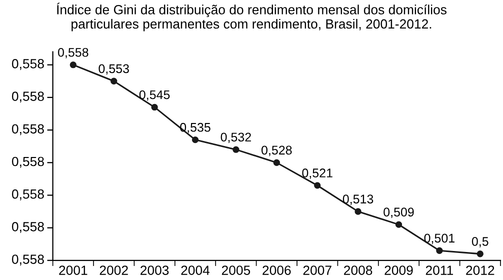  Describe the element at coordinates (251, 17) in the screenshot. I see `chart-title: Índice de Gini da distribuição do rendimento mensal dos domicílios particulares permanentes com rendimento, Brasil, 2001-2012.` at that location.